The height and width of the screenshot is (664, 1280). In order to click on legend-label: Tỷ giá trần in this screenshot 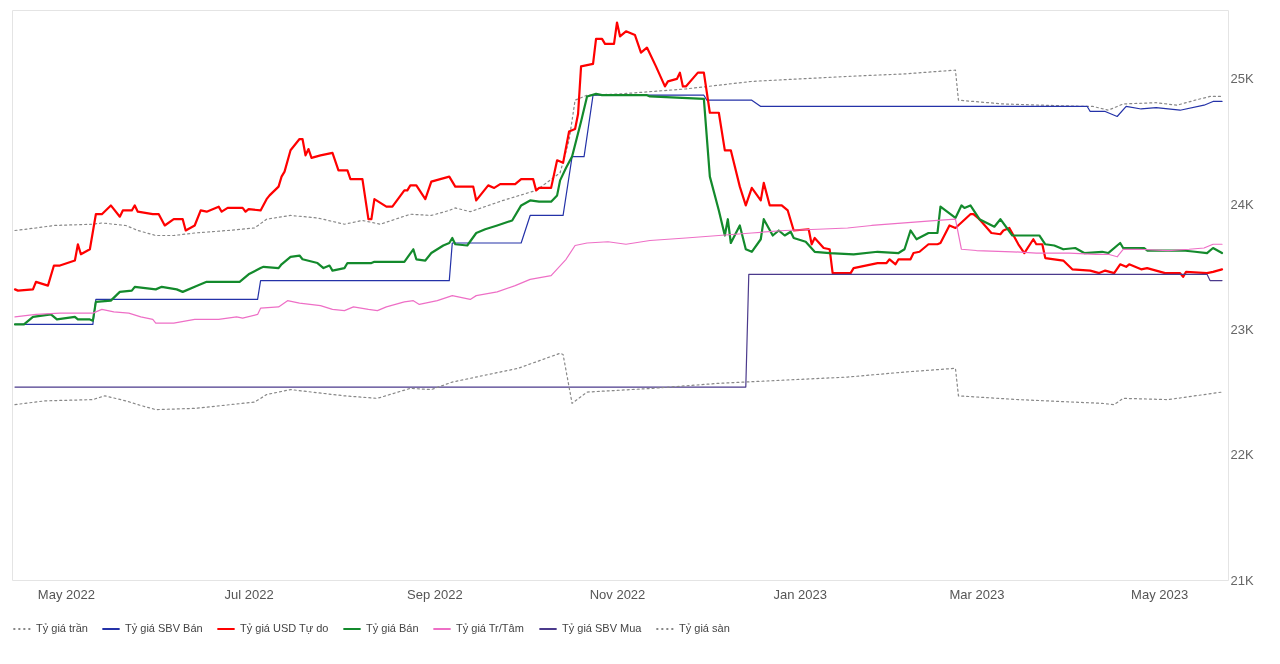, I will do `click(62, 628)`.